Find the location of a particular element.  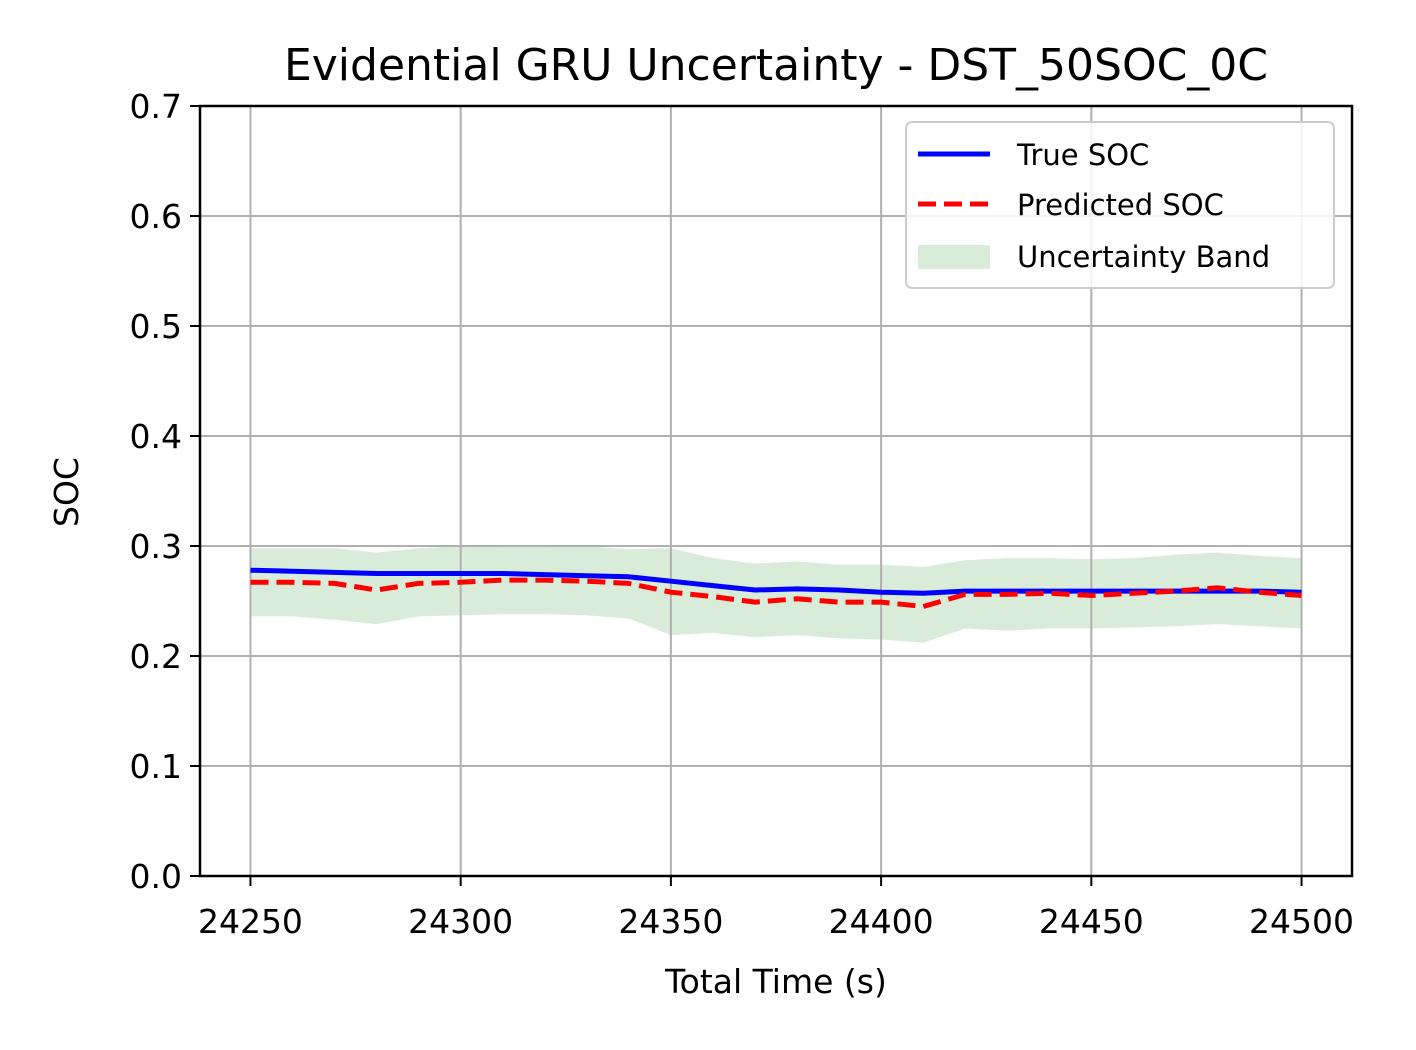

y-axis-label: SOC is located at coordinates (66, 492).